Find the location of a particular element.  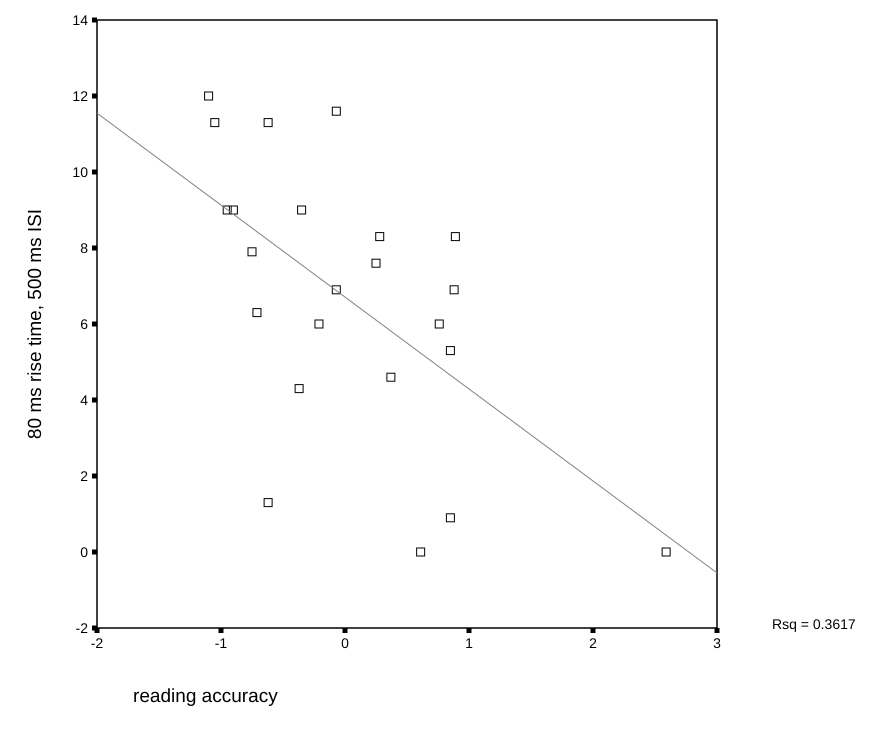

x-tick-label: -1 is located at coordinates (221, 643).